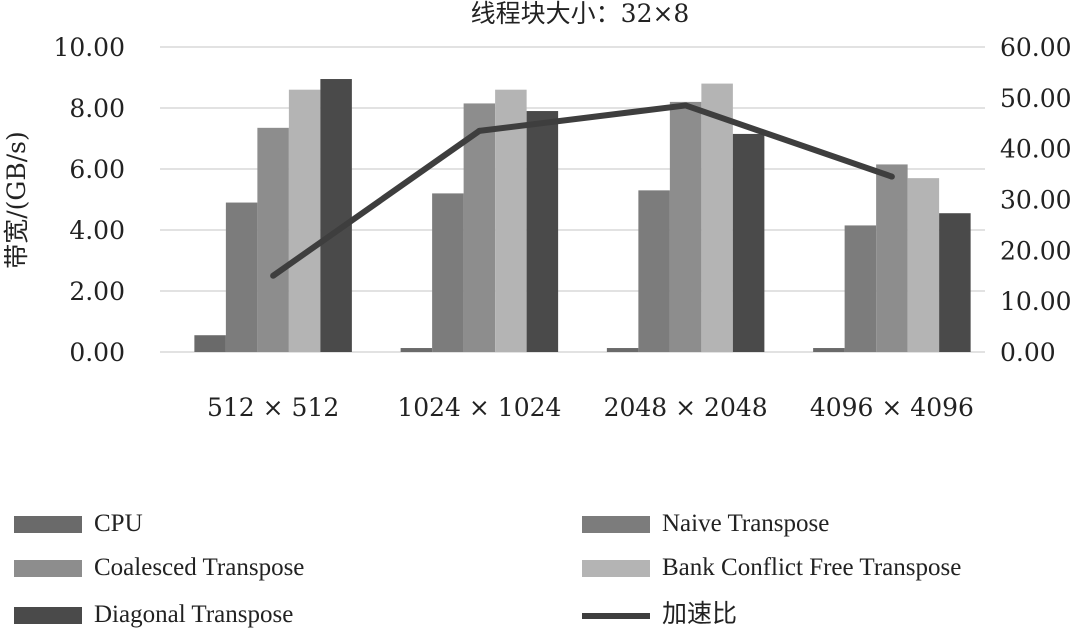 The height and width of the screenshot is (634, 1084). I want to click on y2-tick-label: 60.00, so click(1036, 47).